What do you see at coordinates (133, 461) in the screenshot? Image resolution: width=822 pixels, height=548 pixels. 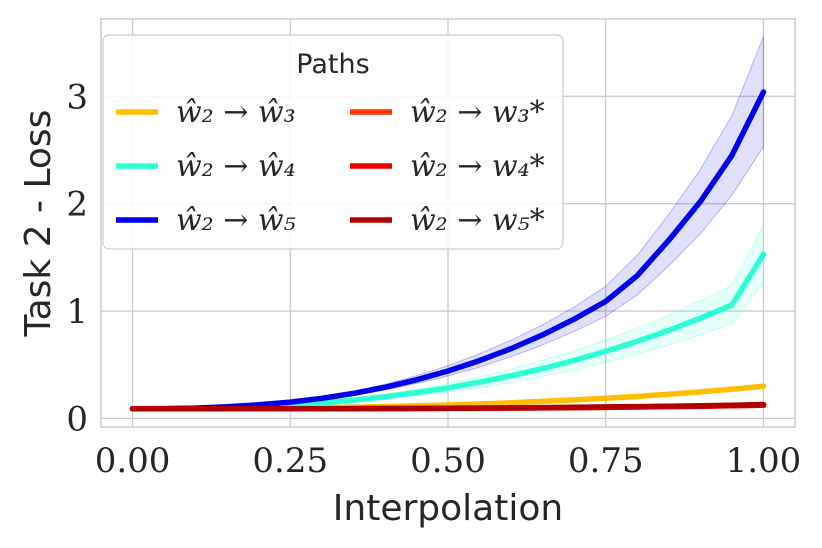 I see `x-tick-label: 0.00` at bounding box center [133, 461].